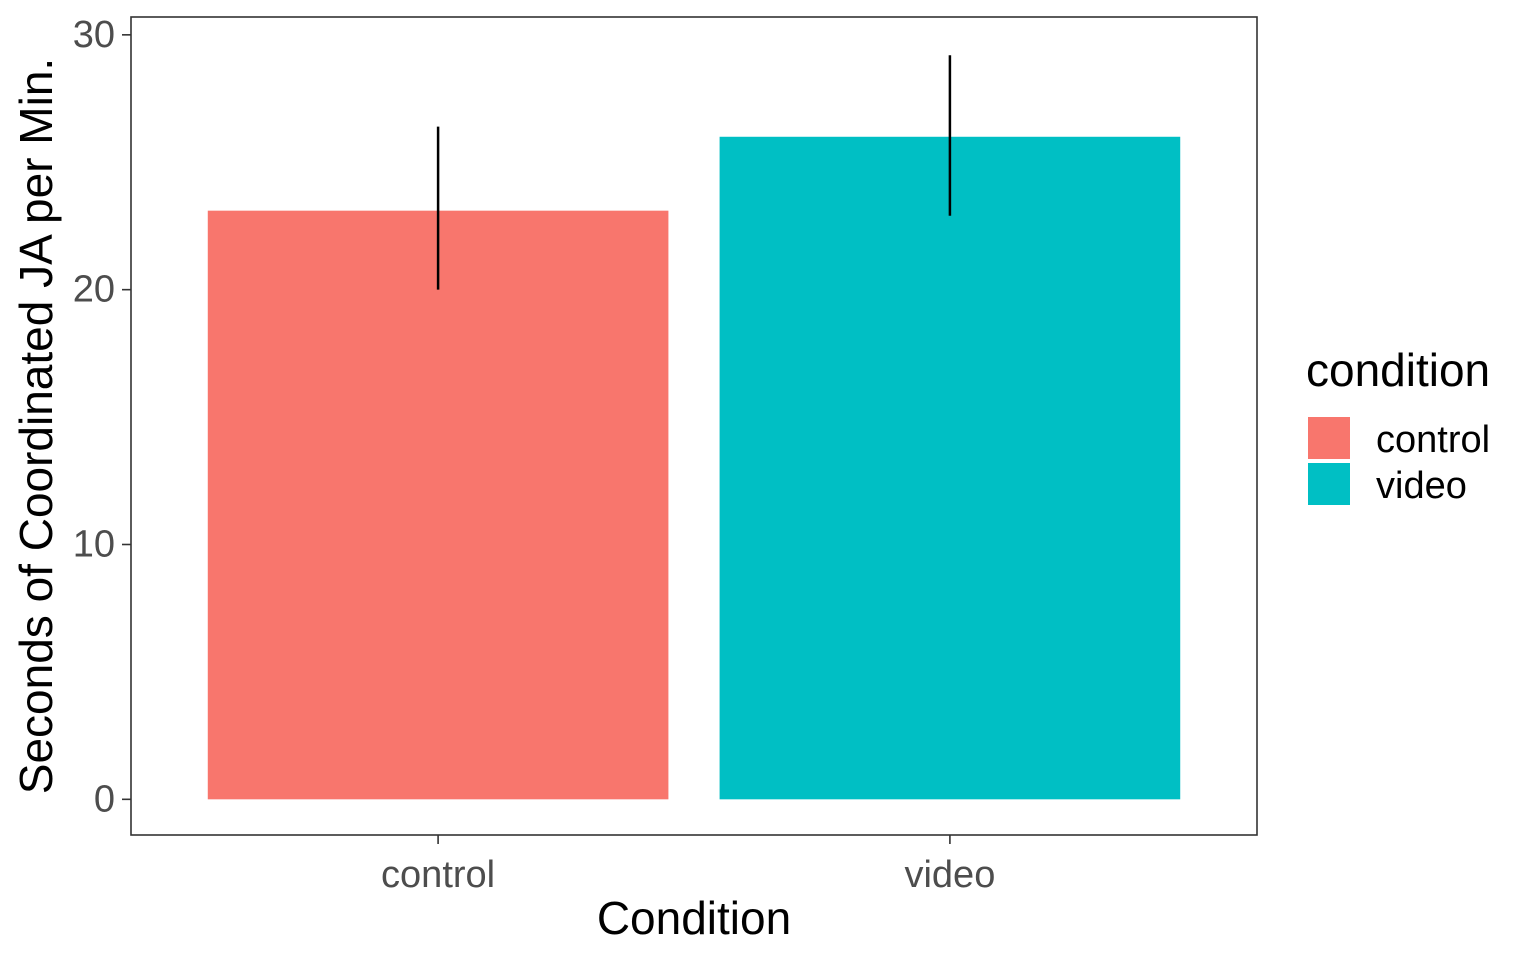  Describe the element at coordinates (1398, 370) in the screenshot. I see `legend-title: condition` at that location.